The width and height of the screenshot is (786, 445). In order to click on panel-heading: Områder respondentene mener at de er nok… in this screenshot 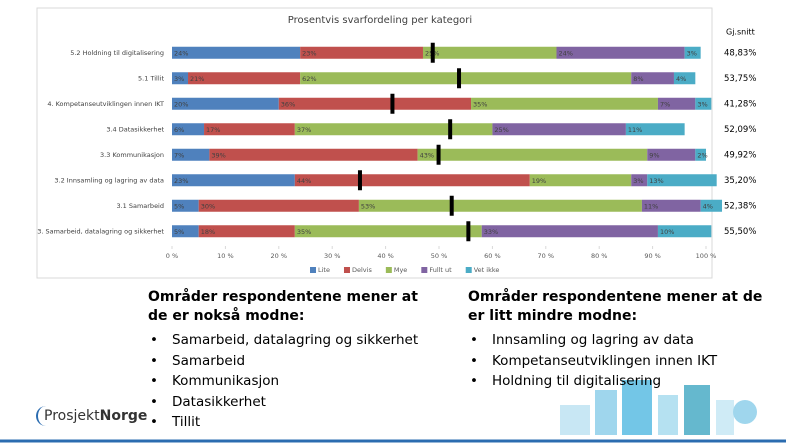, I will do `click(283, 306)`.